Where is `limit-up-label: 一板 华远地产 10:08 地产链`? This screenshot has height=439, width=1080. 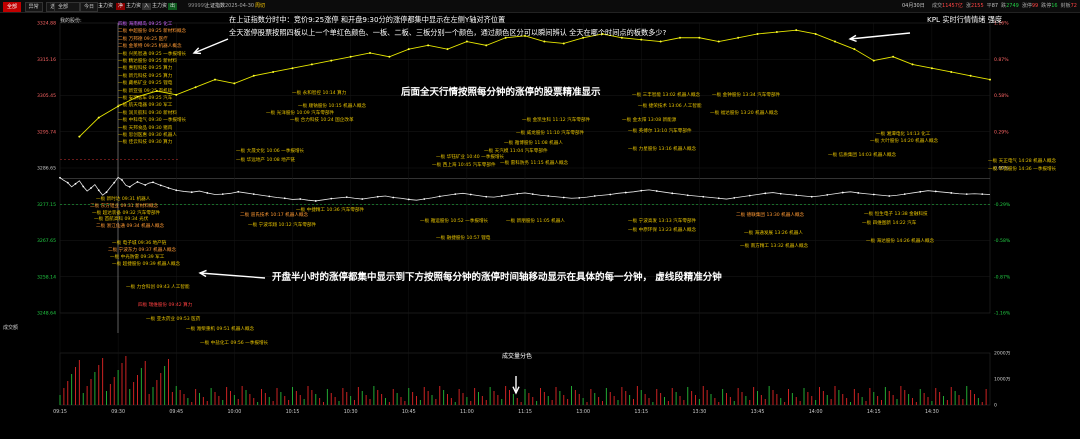 limit-up-label: 一板 华远地产 10:08 地产链 is located at coordinates (265, 160).